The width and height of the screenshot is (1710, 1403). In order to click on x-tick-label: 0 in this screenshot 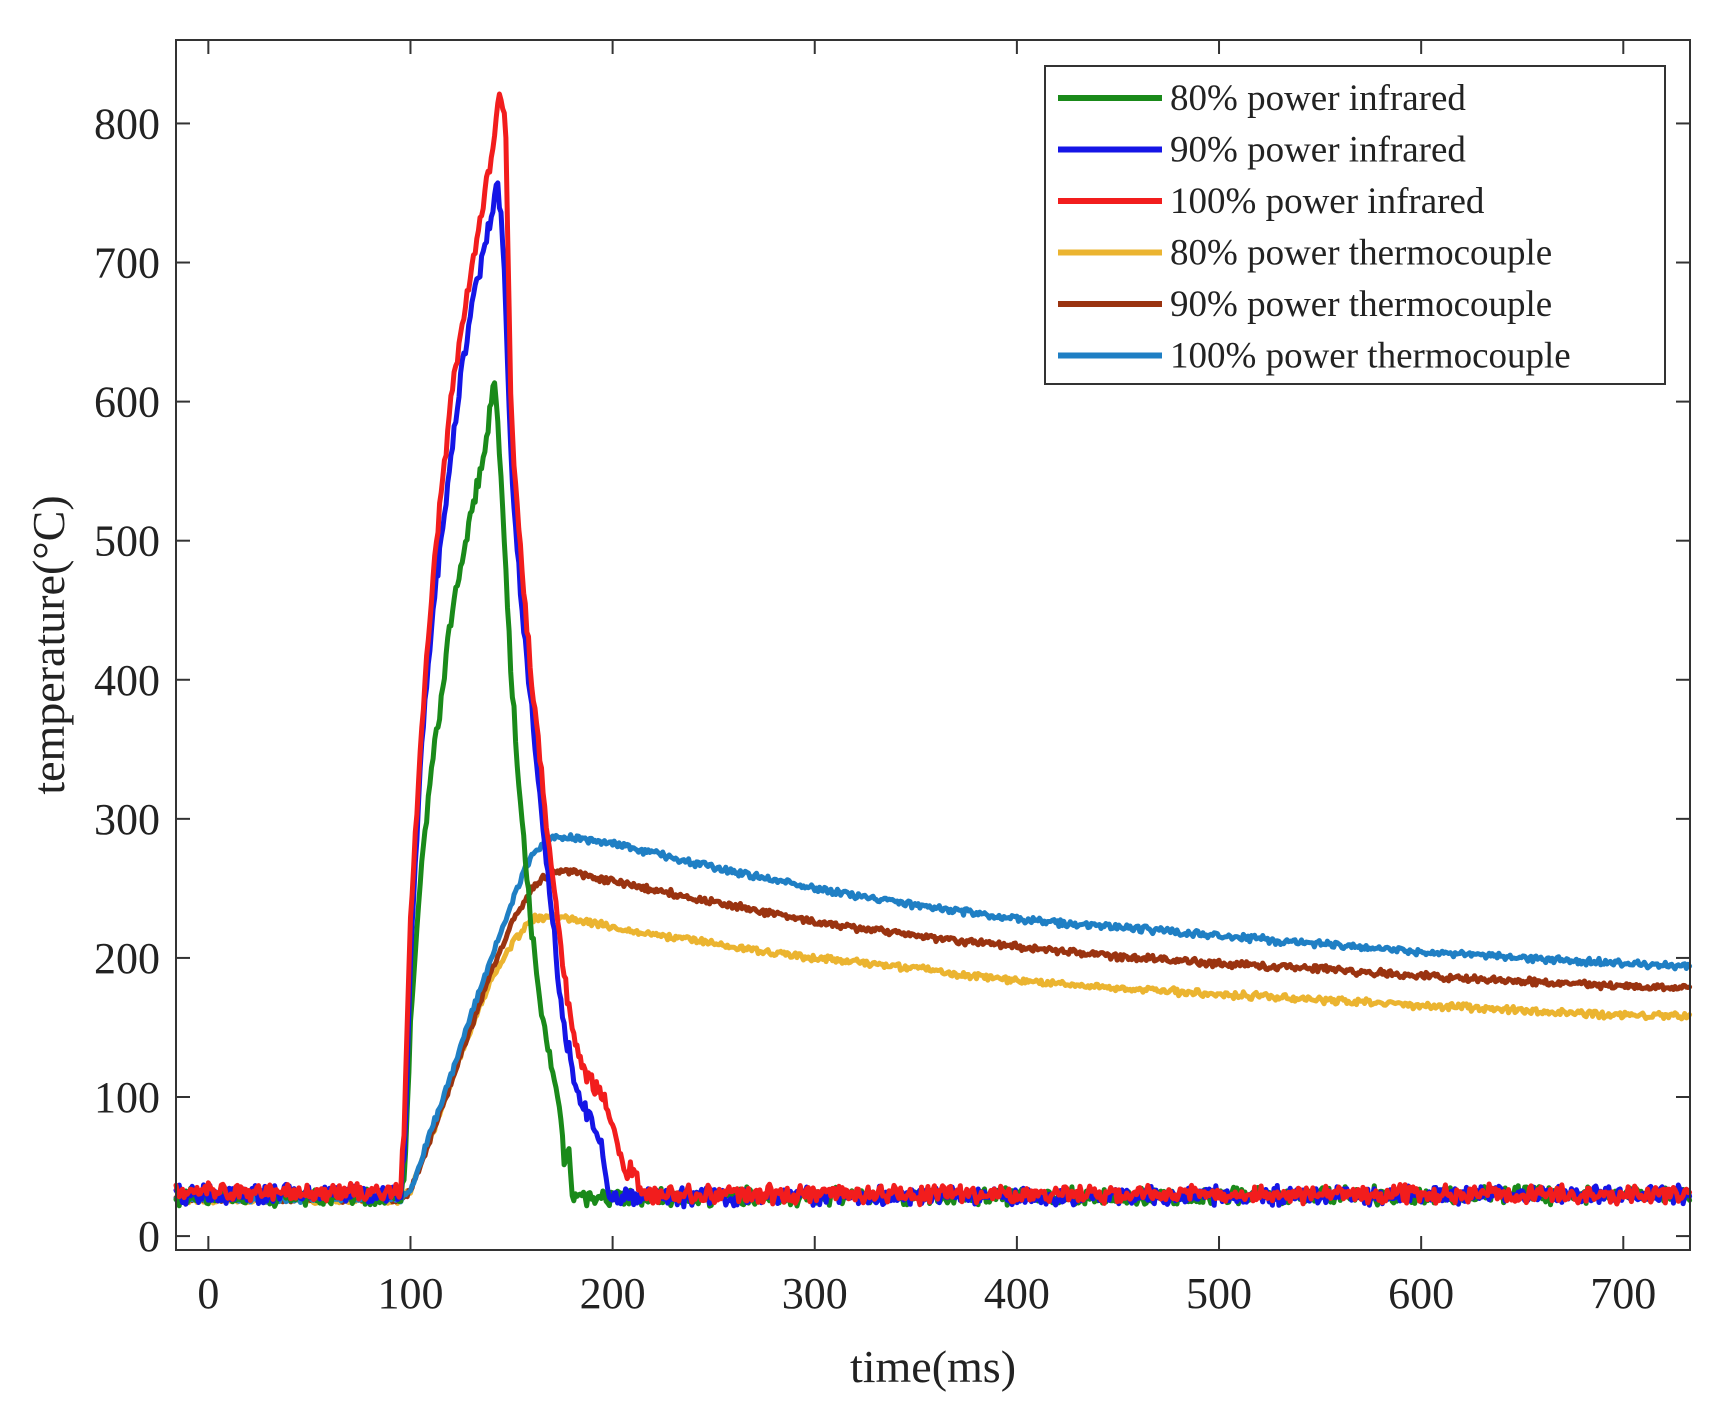, I will do `click(208, 1293)`.